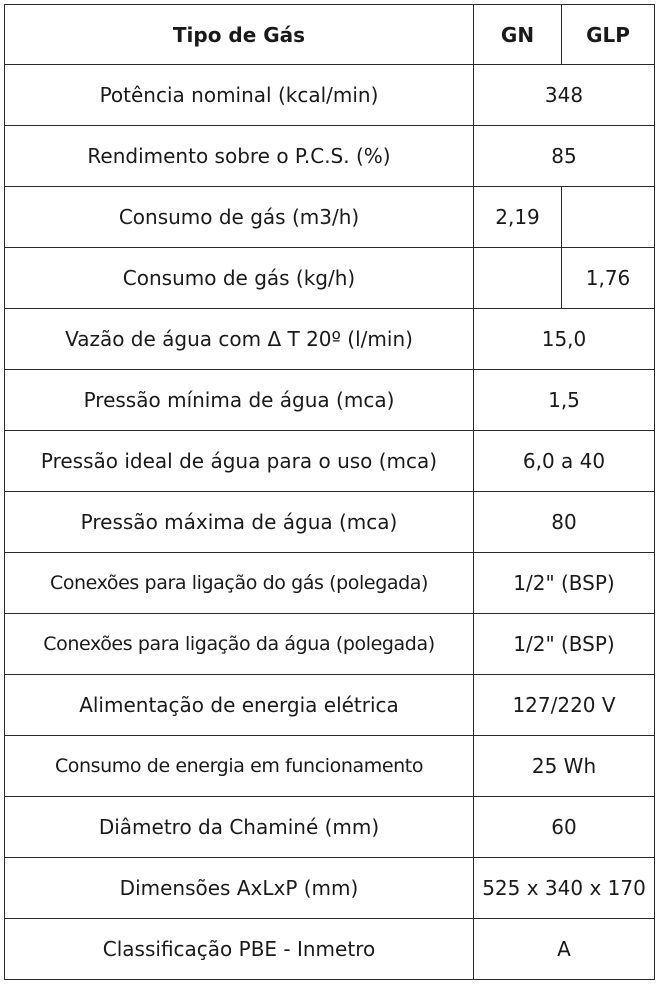  What do you see at coordinates (564, 400) in the screenshot?
I see `row-value: 1,5` at bounding box center [564, 400].